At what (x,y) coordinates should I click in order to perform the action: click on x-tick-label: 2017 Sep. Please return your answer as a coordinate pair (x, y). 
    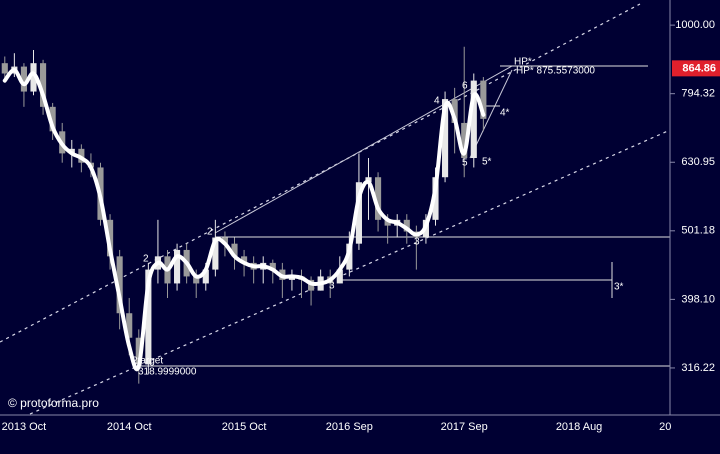
    Looking at the image, I should click on (464, 427).